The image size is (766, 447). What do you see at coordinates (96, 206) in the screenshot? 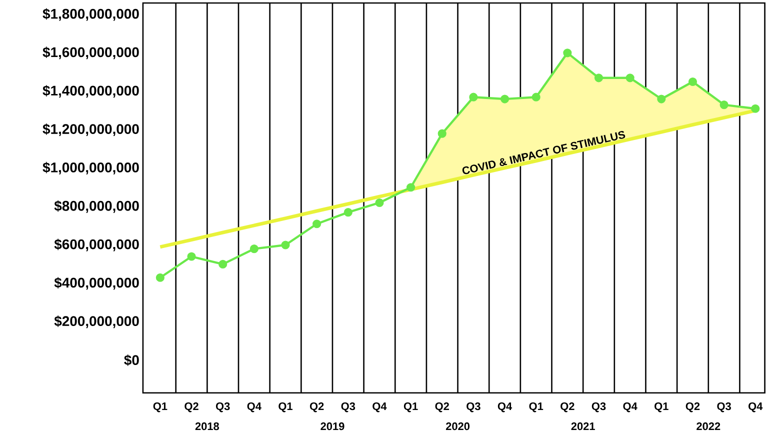
I see `y-tick-label: $800,000,000` at bounding box center [96, 206].